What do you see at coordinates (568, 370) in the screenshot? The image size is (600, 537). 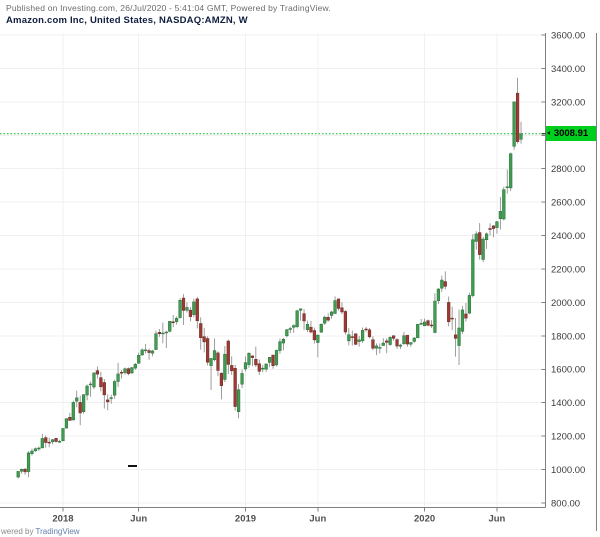 I see `price-tick-label: 1600.00` at bounding box center [568, 370].